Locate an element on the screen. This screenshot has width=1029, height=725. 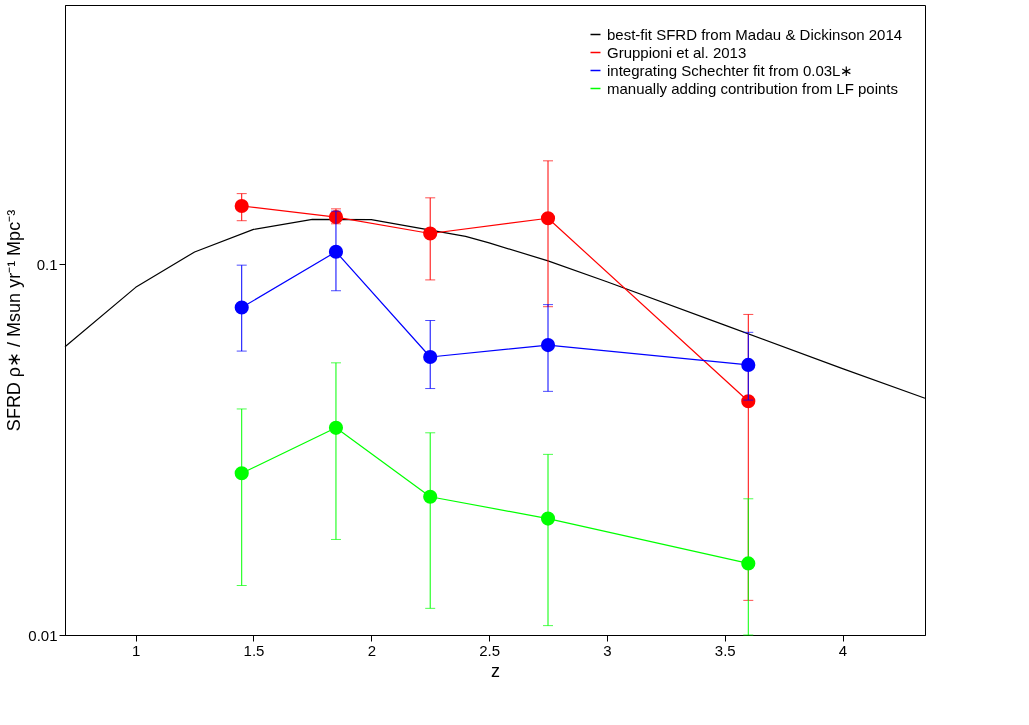
y-axis-title: SFRD ρ∗ / Msun yr⁻¹ Mpc⁻³ is located at coordinates (14, 320).